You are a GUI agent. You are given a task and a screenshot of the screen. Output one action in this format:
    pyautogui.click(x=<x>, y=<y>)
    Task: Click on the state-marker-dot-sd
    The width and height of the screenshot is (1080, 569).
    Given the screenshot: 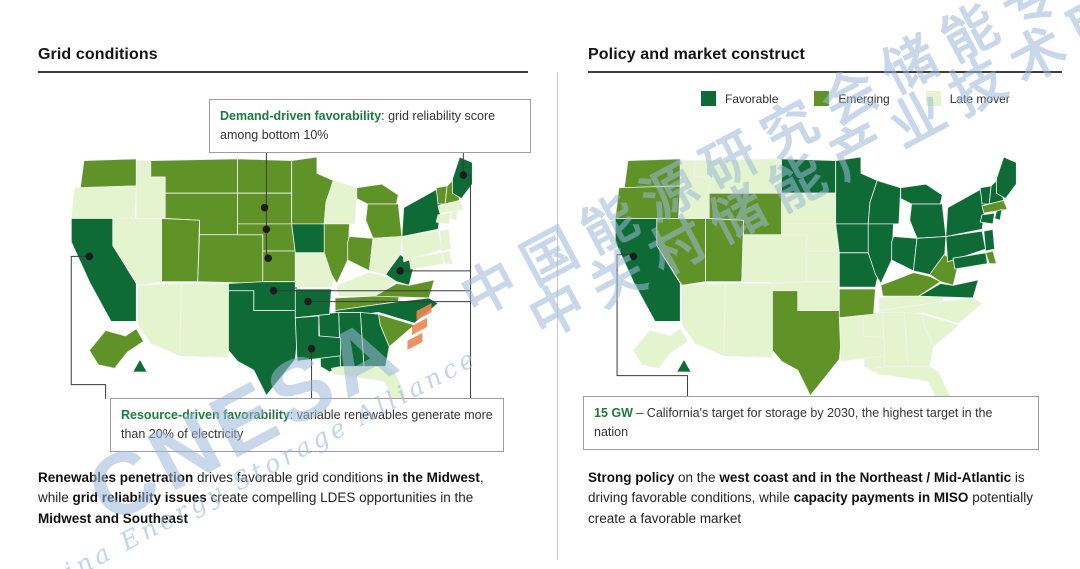 What is the action you would take?
    pyautogui.click(x=264, y=207)
    